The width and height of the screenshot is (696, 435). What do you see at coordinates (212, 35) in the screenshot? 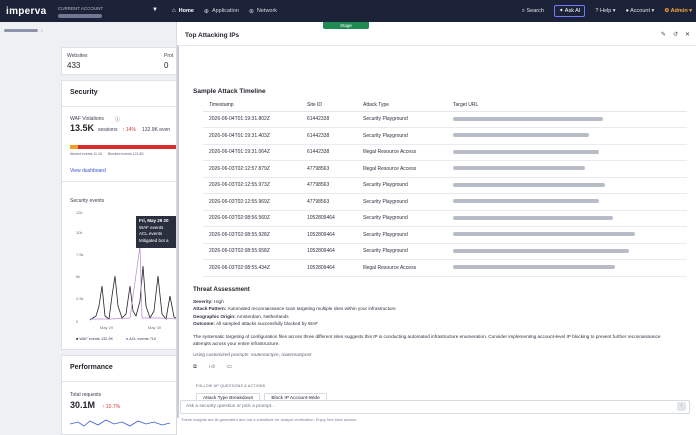
I see `panel-title: Top Attacking IPs` at bounding box center [212, 35].